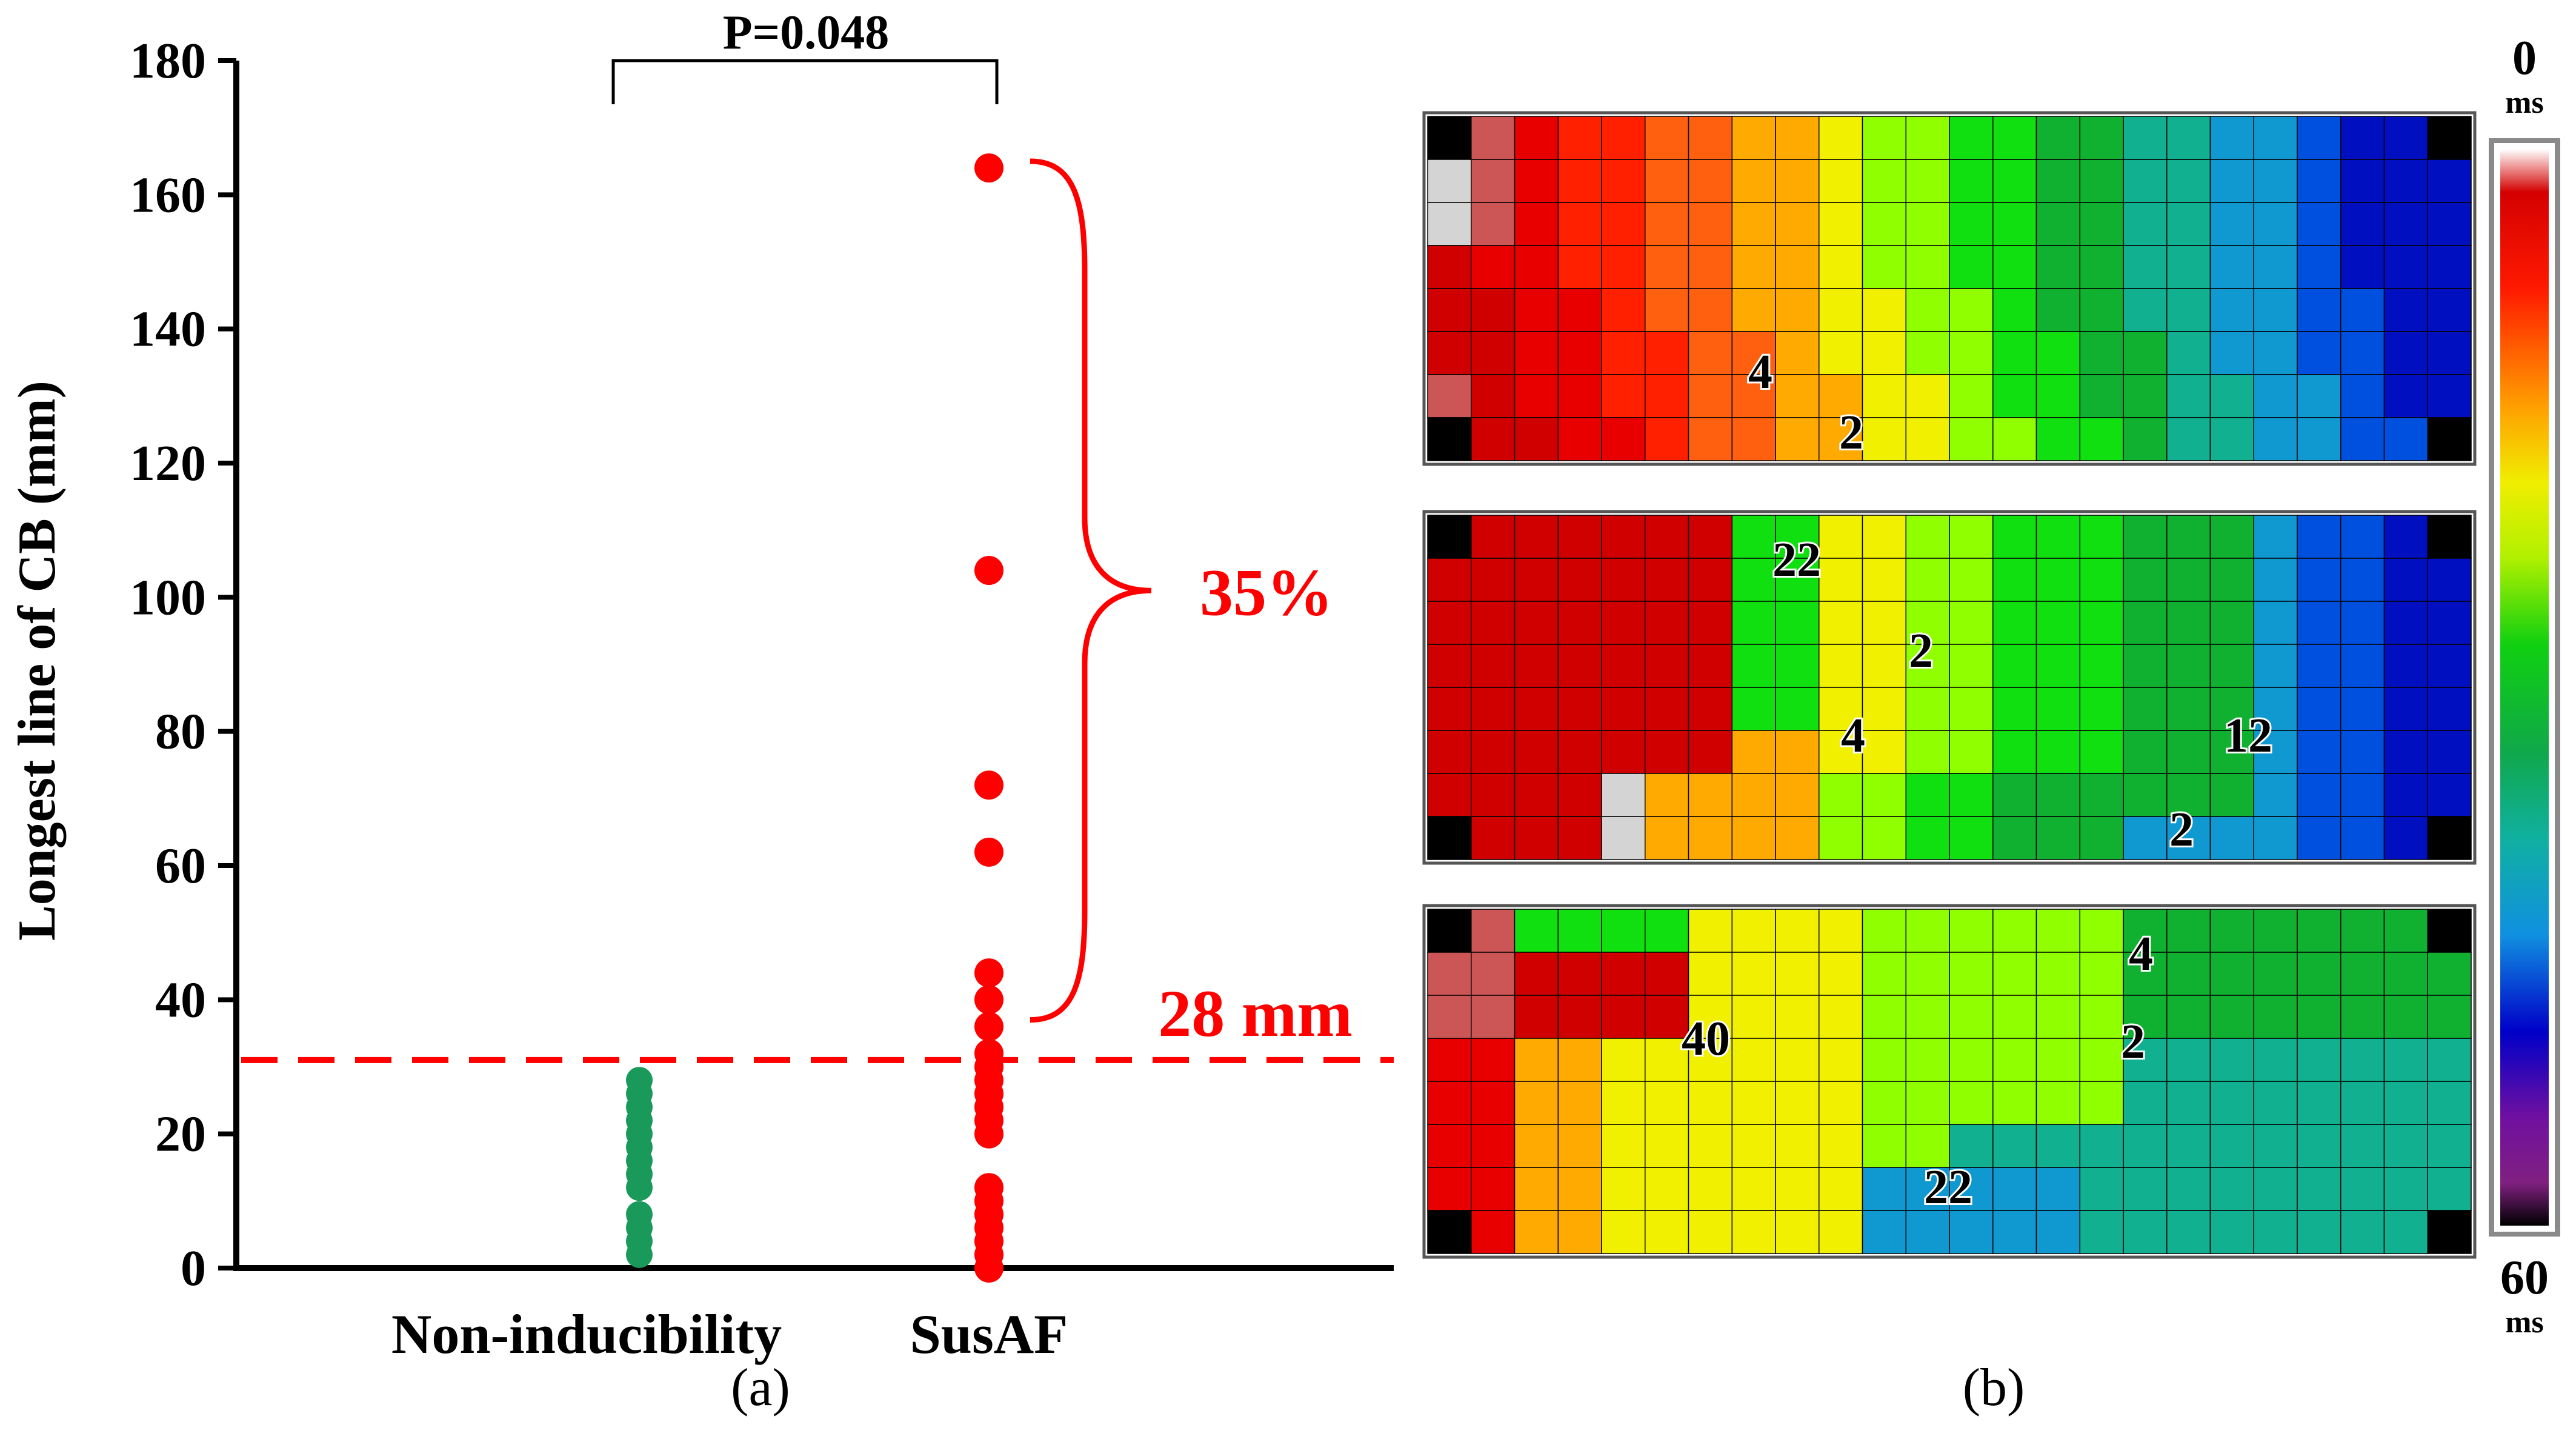  Describe the element at coordinates (1948, 1187) in the screenshot. I see `map-block-label: 22` at that location.